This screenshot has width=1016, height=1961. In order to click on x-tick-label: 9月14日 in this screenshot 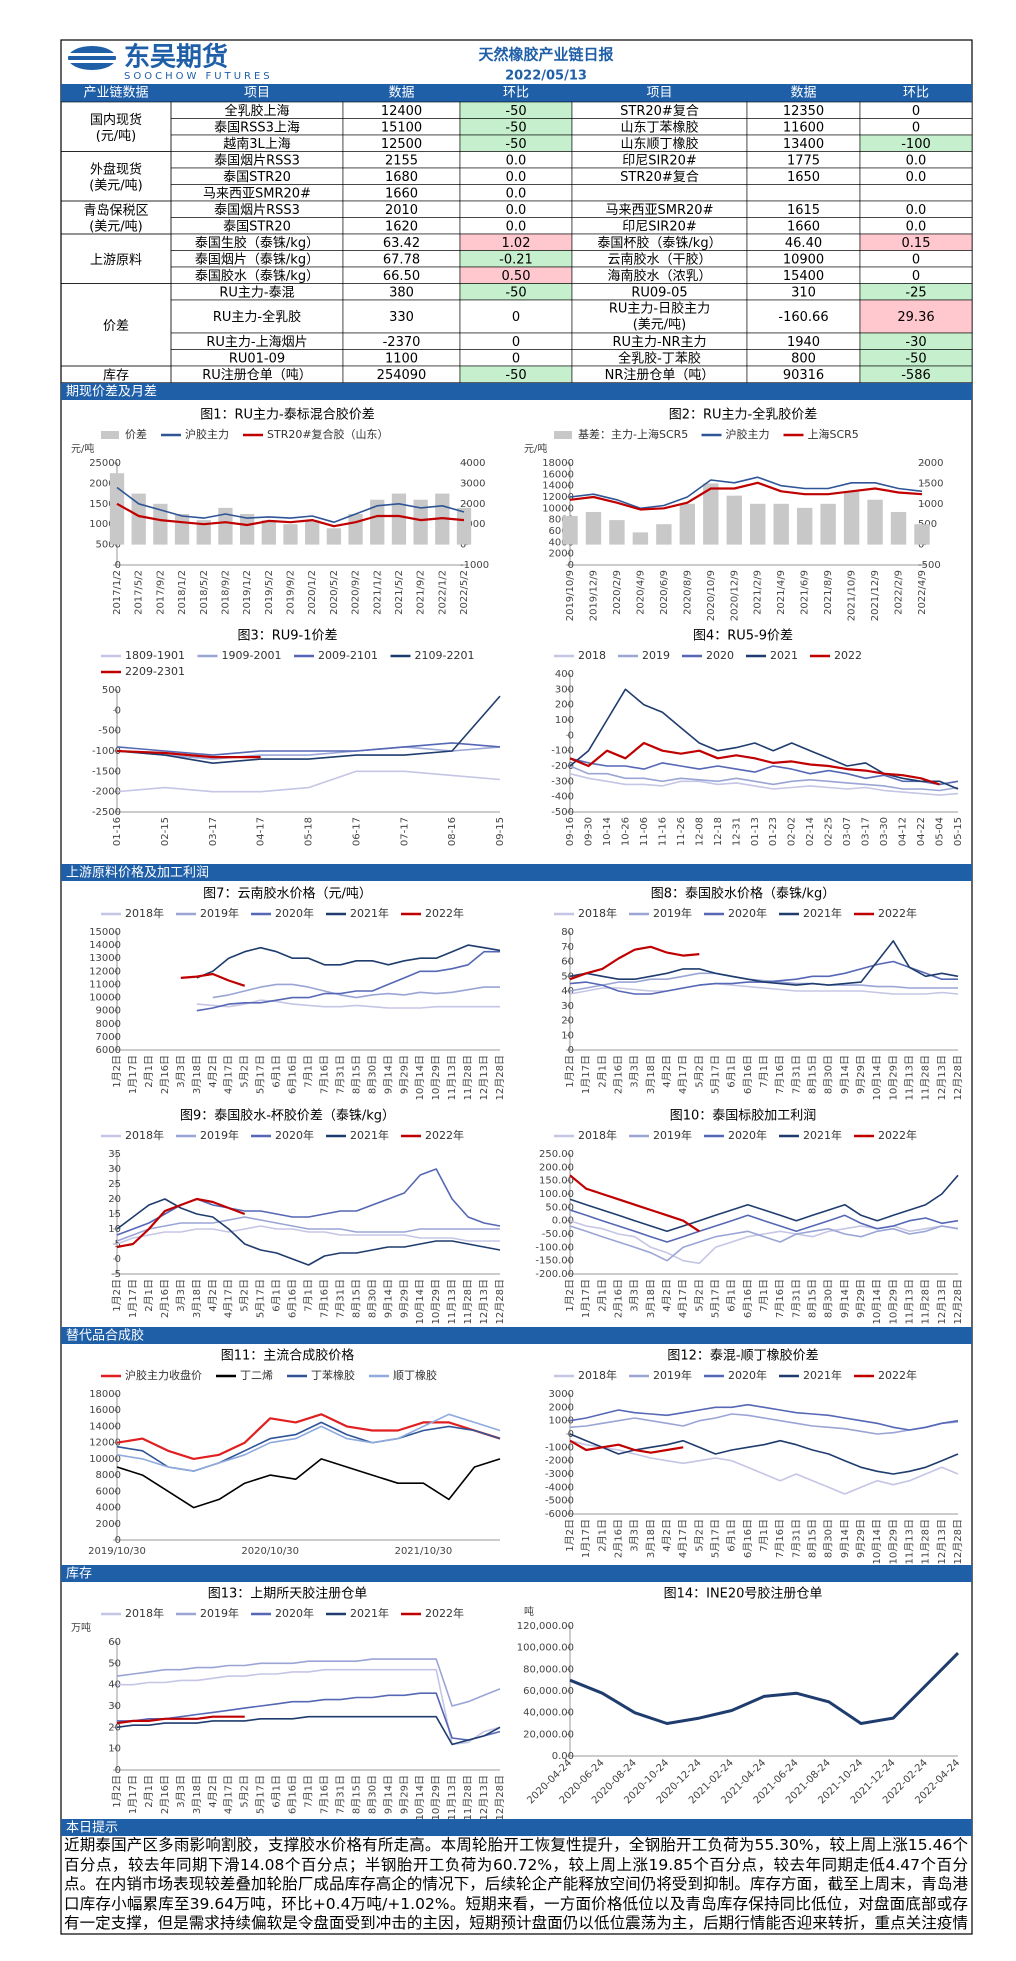, I will do `click(388, 1298)`.